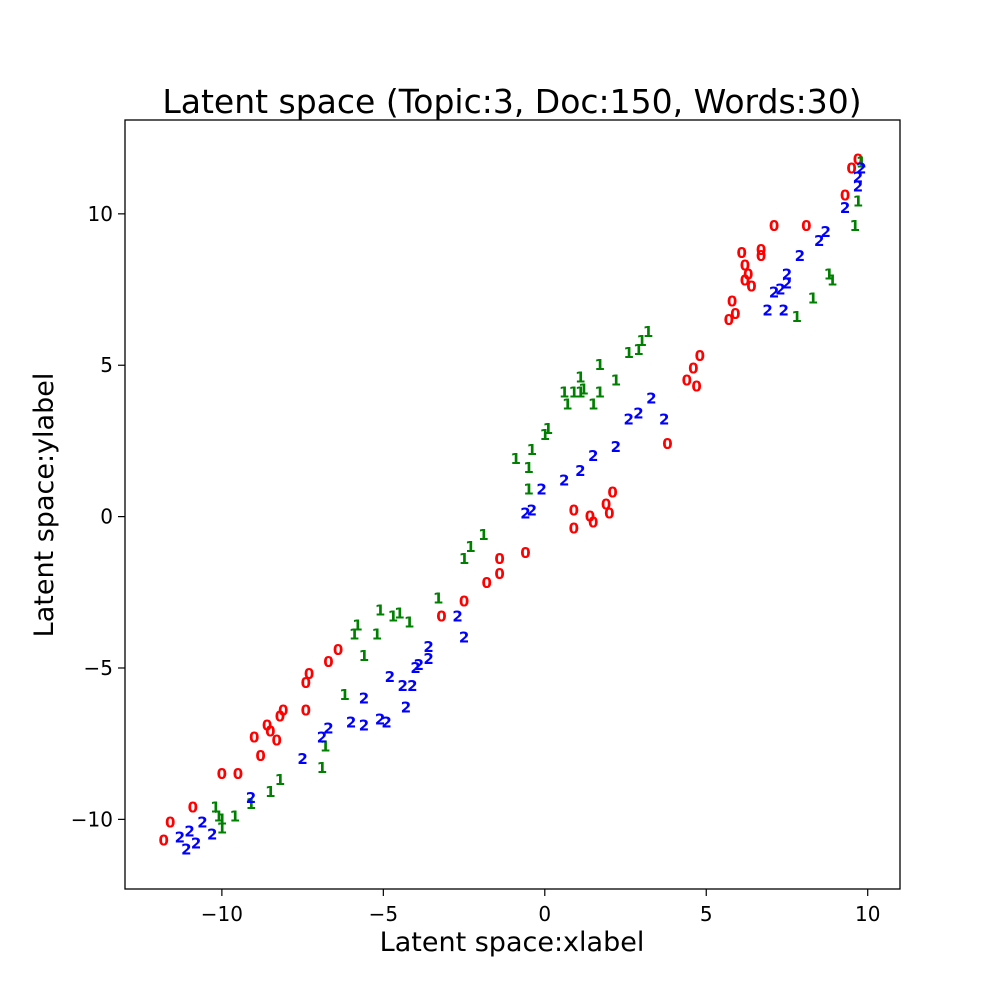 This screenshot has width=1000, height=1000. What do you see at coordinates (512, 942) in the screenshot?
I see `x-axis-label: Latent space:xlabel` at bounding box center [512, 942].